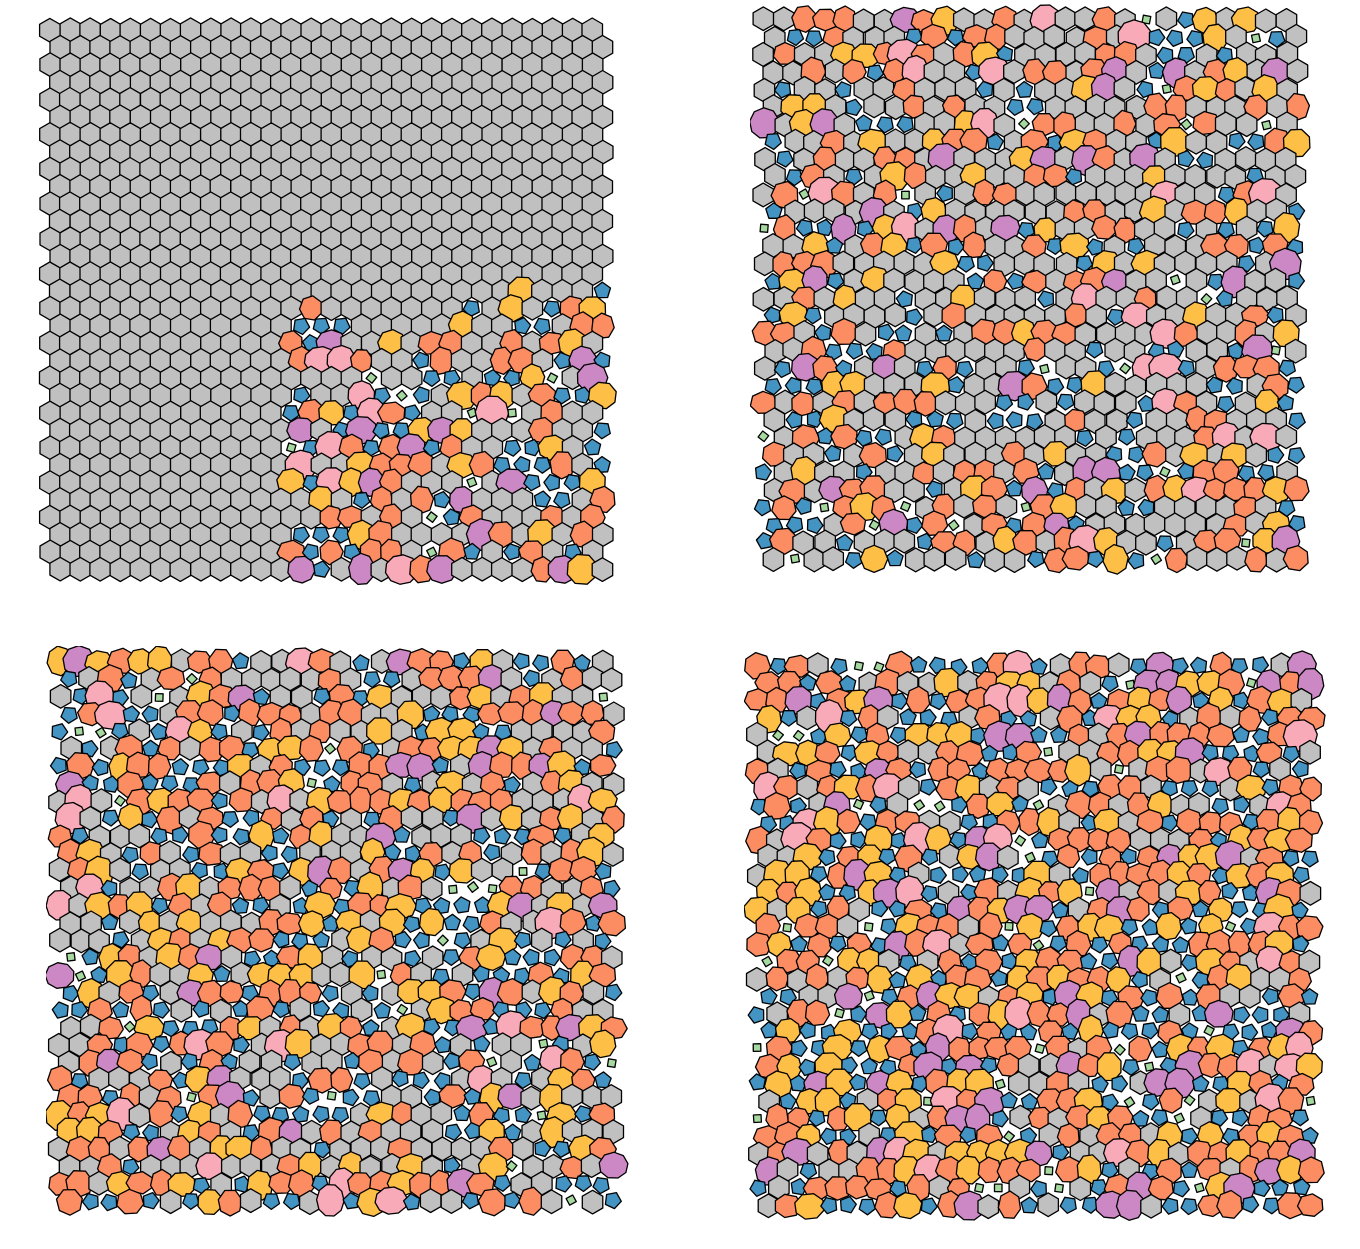 Image resolution: width=1360 pixels, height=1249 pixels. What do you see at coordinates (441, 800) in the screenshot?
I see `octagon-cell` at bounding box center [441, 800].